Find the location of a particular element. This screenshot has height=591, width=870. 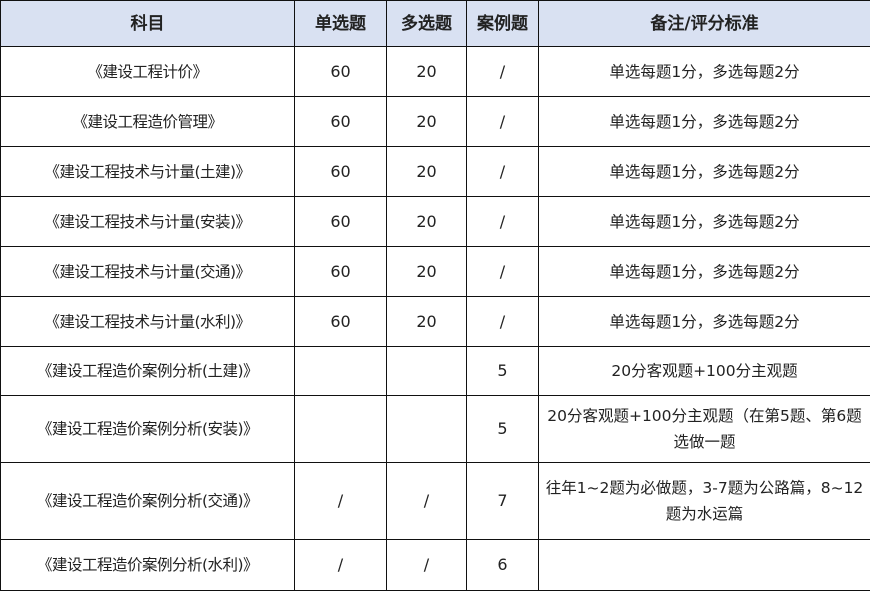

table-row: 《建设工程技术与计量(安装)》 60 20/单选每题1分，多选每题2分 is located at coordinates (435, 221).